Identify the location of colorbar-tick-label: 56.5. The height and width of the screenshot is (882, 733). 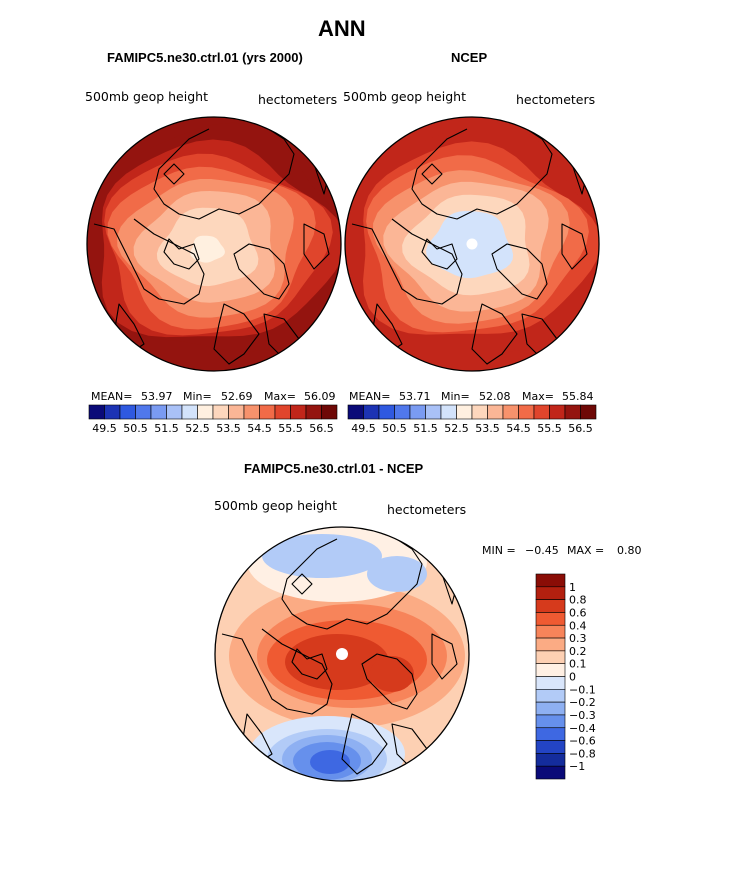
(580, 428).